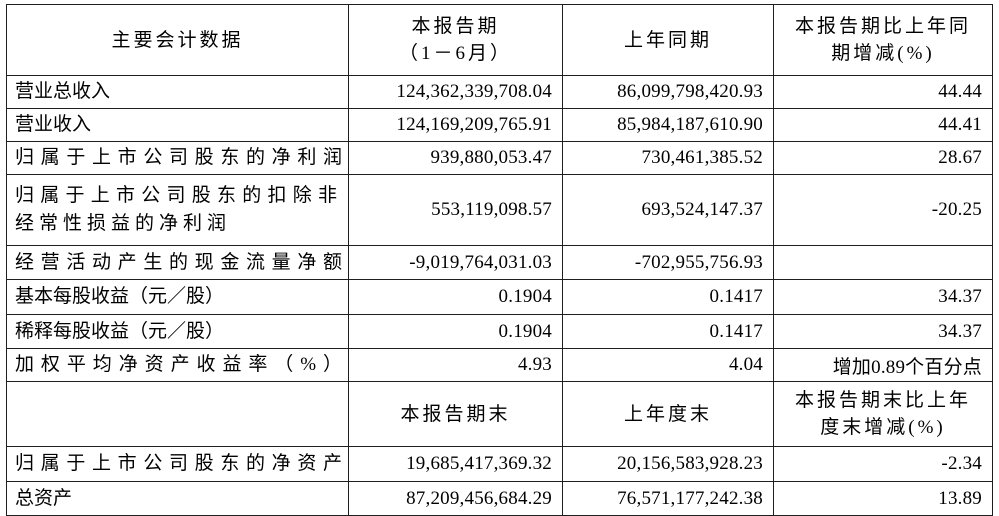  I want to click on col-header-period-change: 本报告期比上年同 期增减(%), so click(883, 40).